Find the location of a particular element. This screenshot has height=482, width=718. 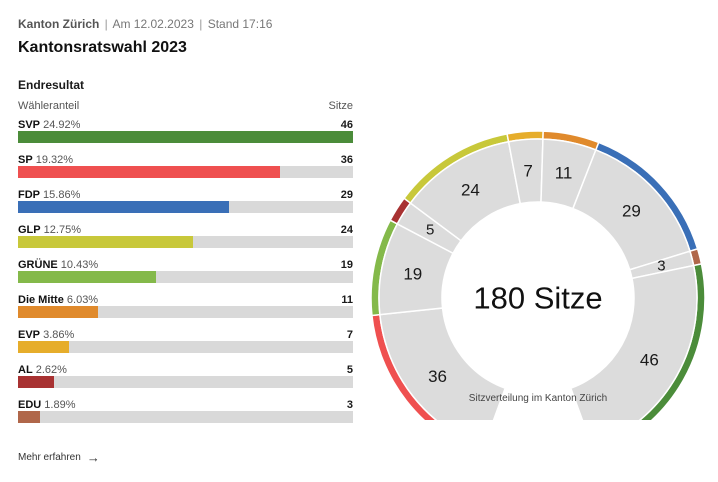

party-row: SP 19.32% 36 is located at coordinates (185, 166).